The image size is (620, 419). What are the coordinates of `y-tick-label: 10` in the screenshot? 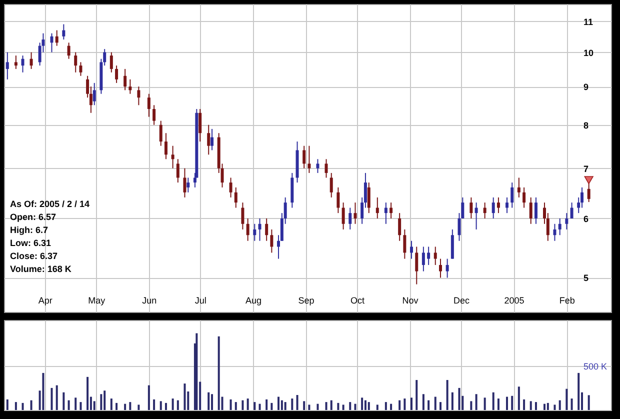 It's located at (589, 53).